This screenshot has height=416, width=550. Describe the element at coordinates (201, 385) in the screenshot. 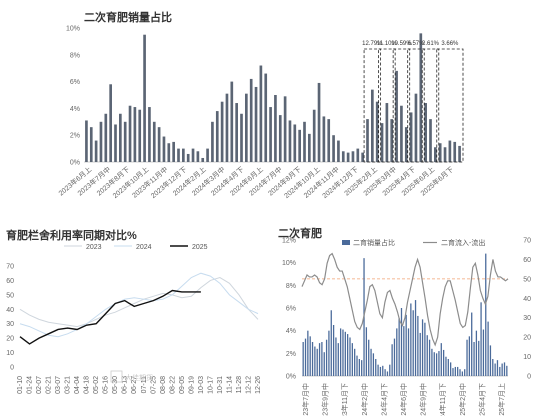

I see `x-tick-label: 10-03` at that location.